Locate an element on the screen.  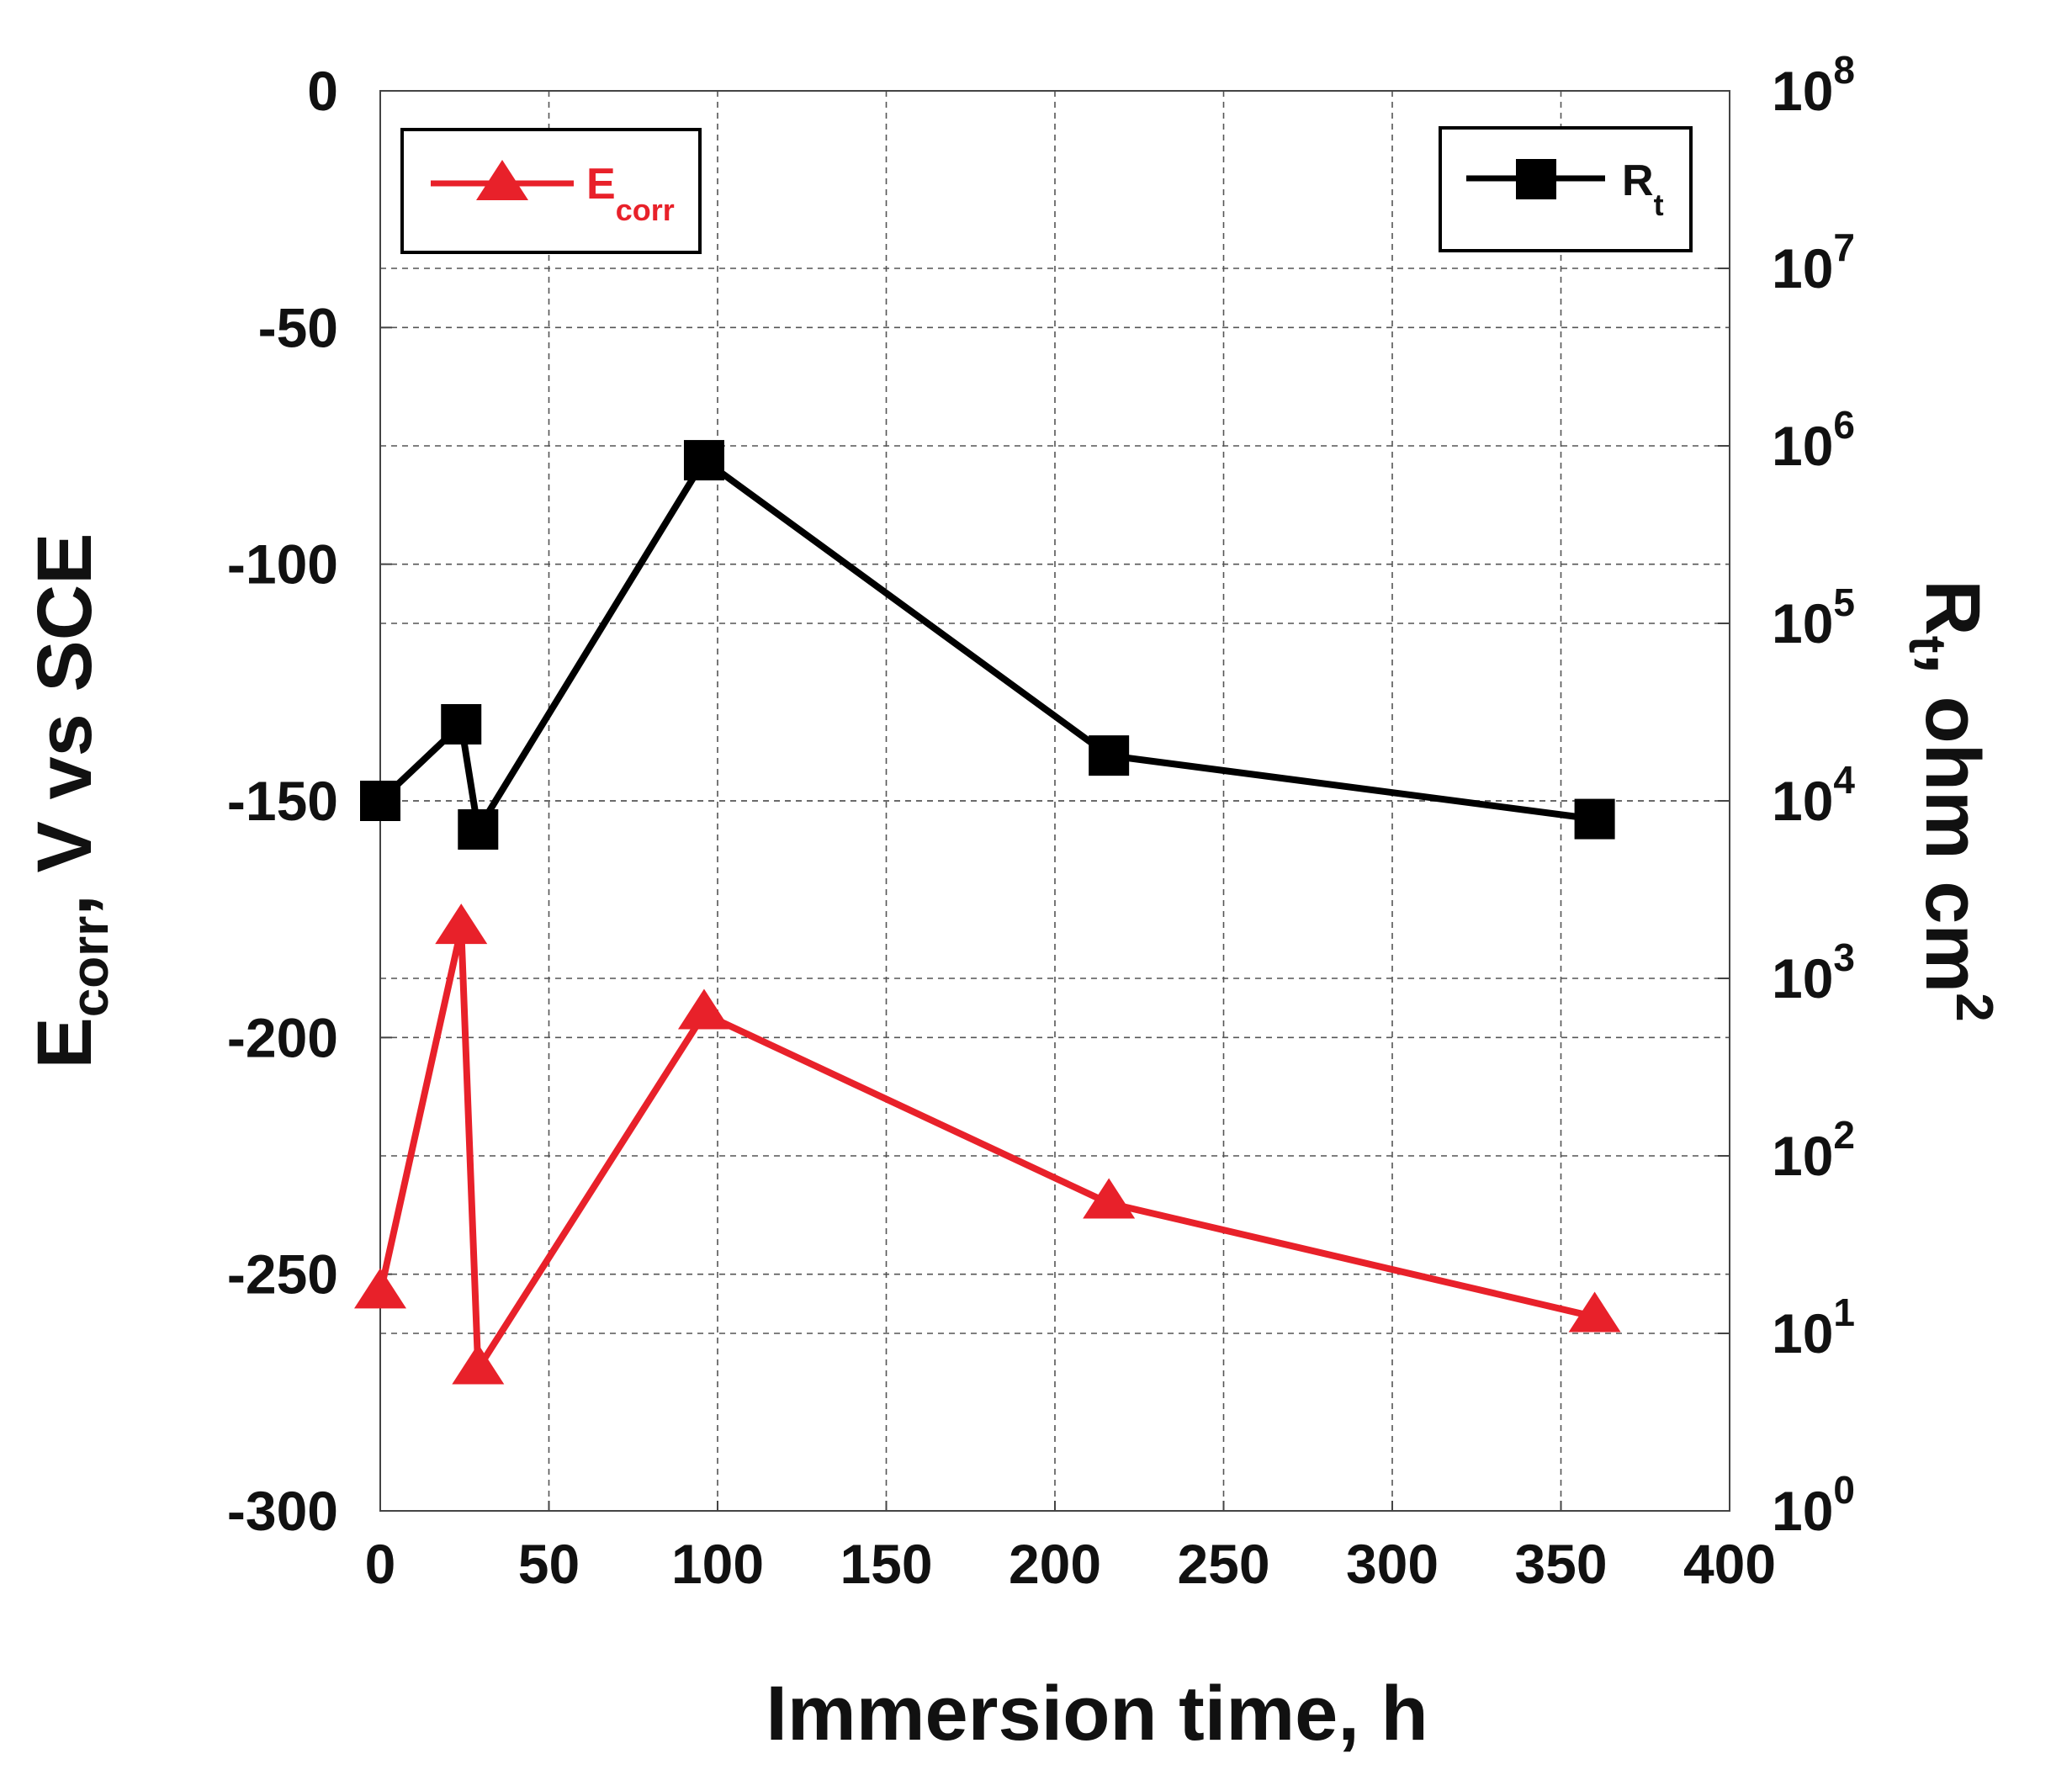
legend-ecorr-label: Ecorr is located at coordinates (630, 193).